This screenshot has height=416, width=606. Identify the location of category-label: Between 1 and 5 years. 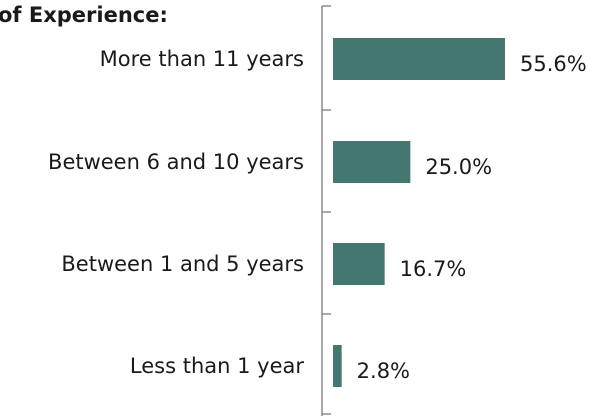
(182, 264).